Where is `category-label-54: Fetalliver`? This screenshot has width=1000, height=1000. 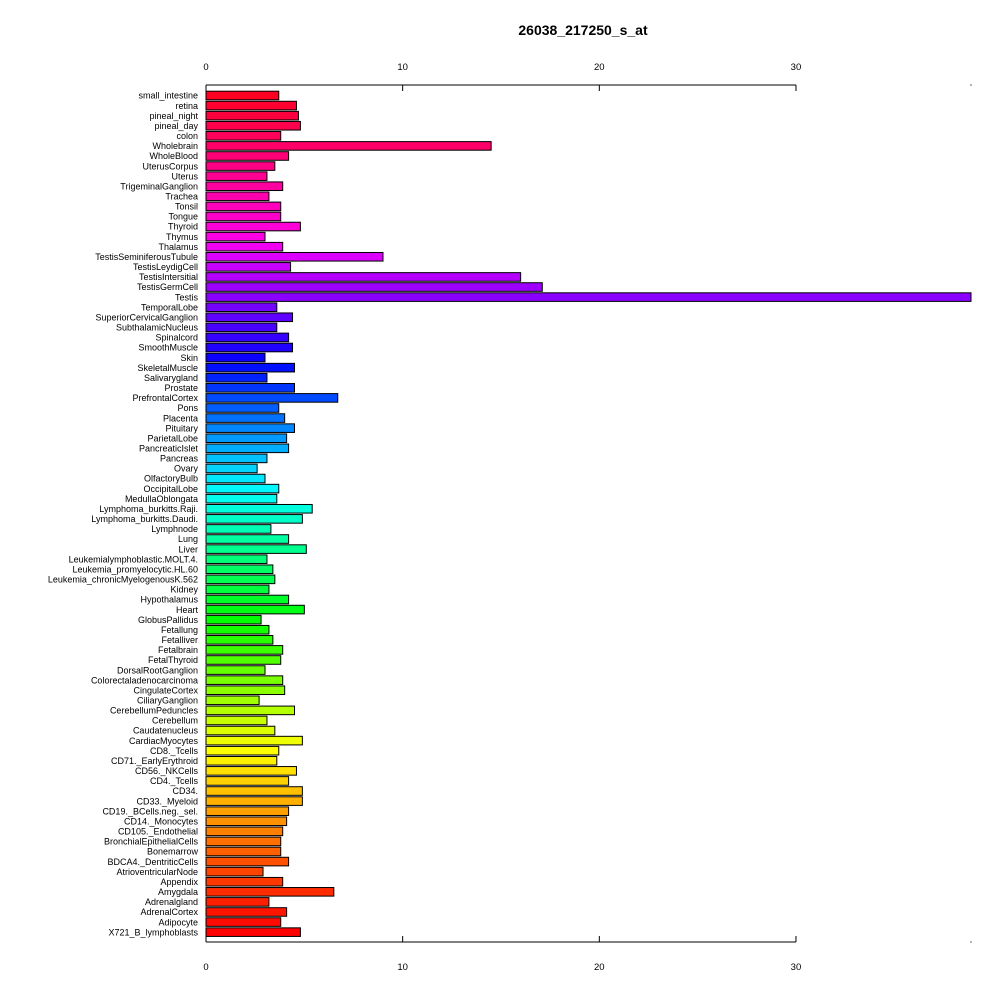
category-label-54: Fetalliver is located at coordinates (179, 640).